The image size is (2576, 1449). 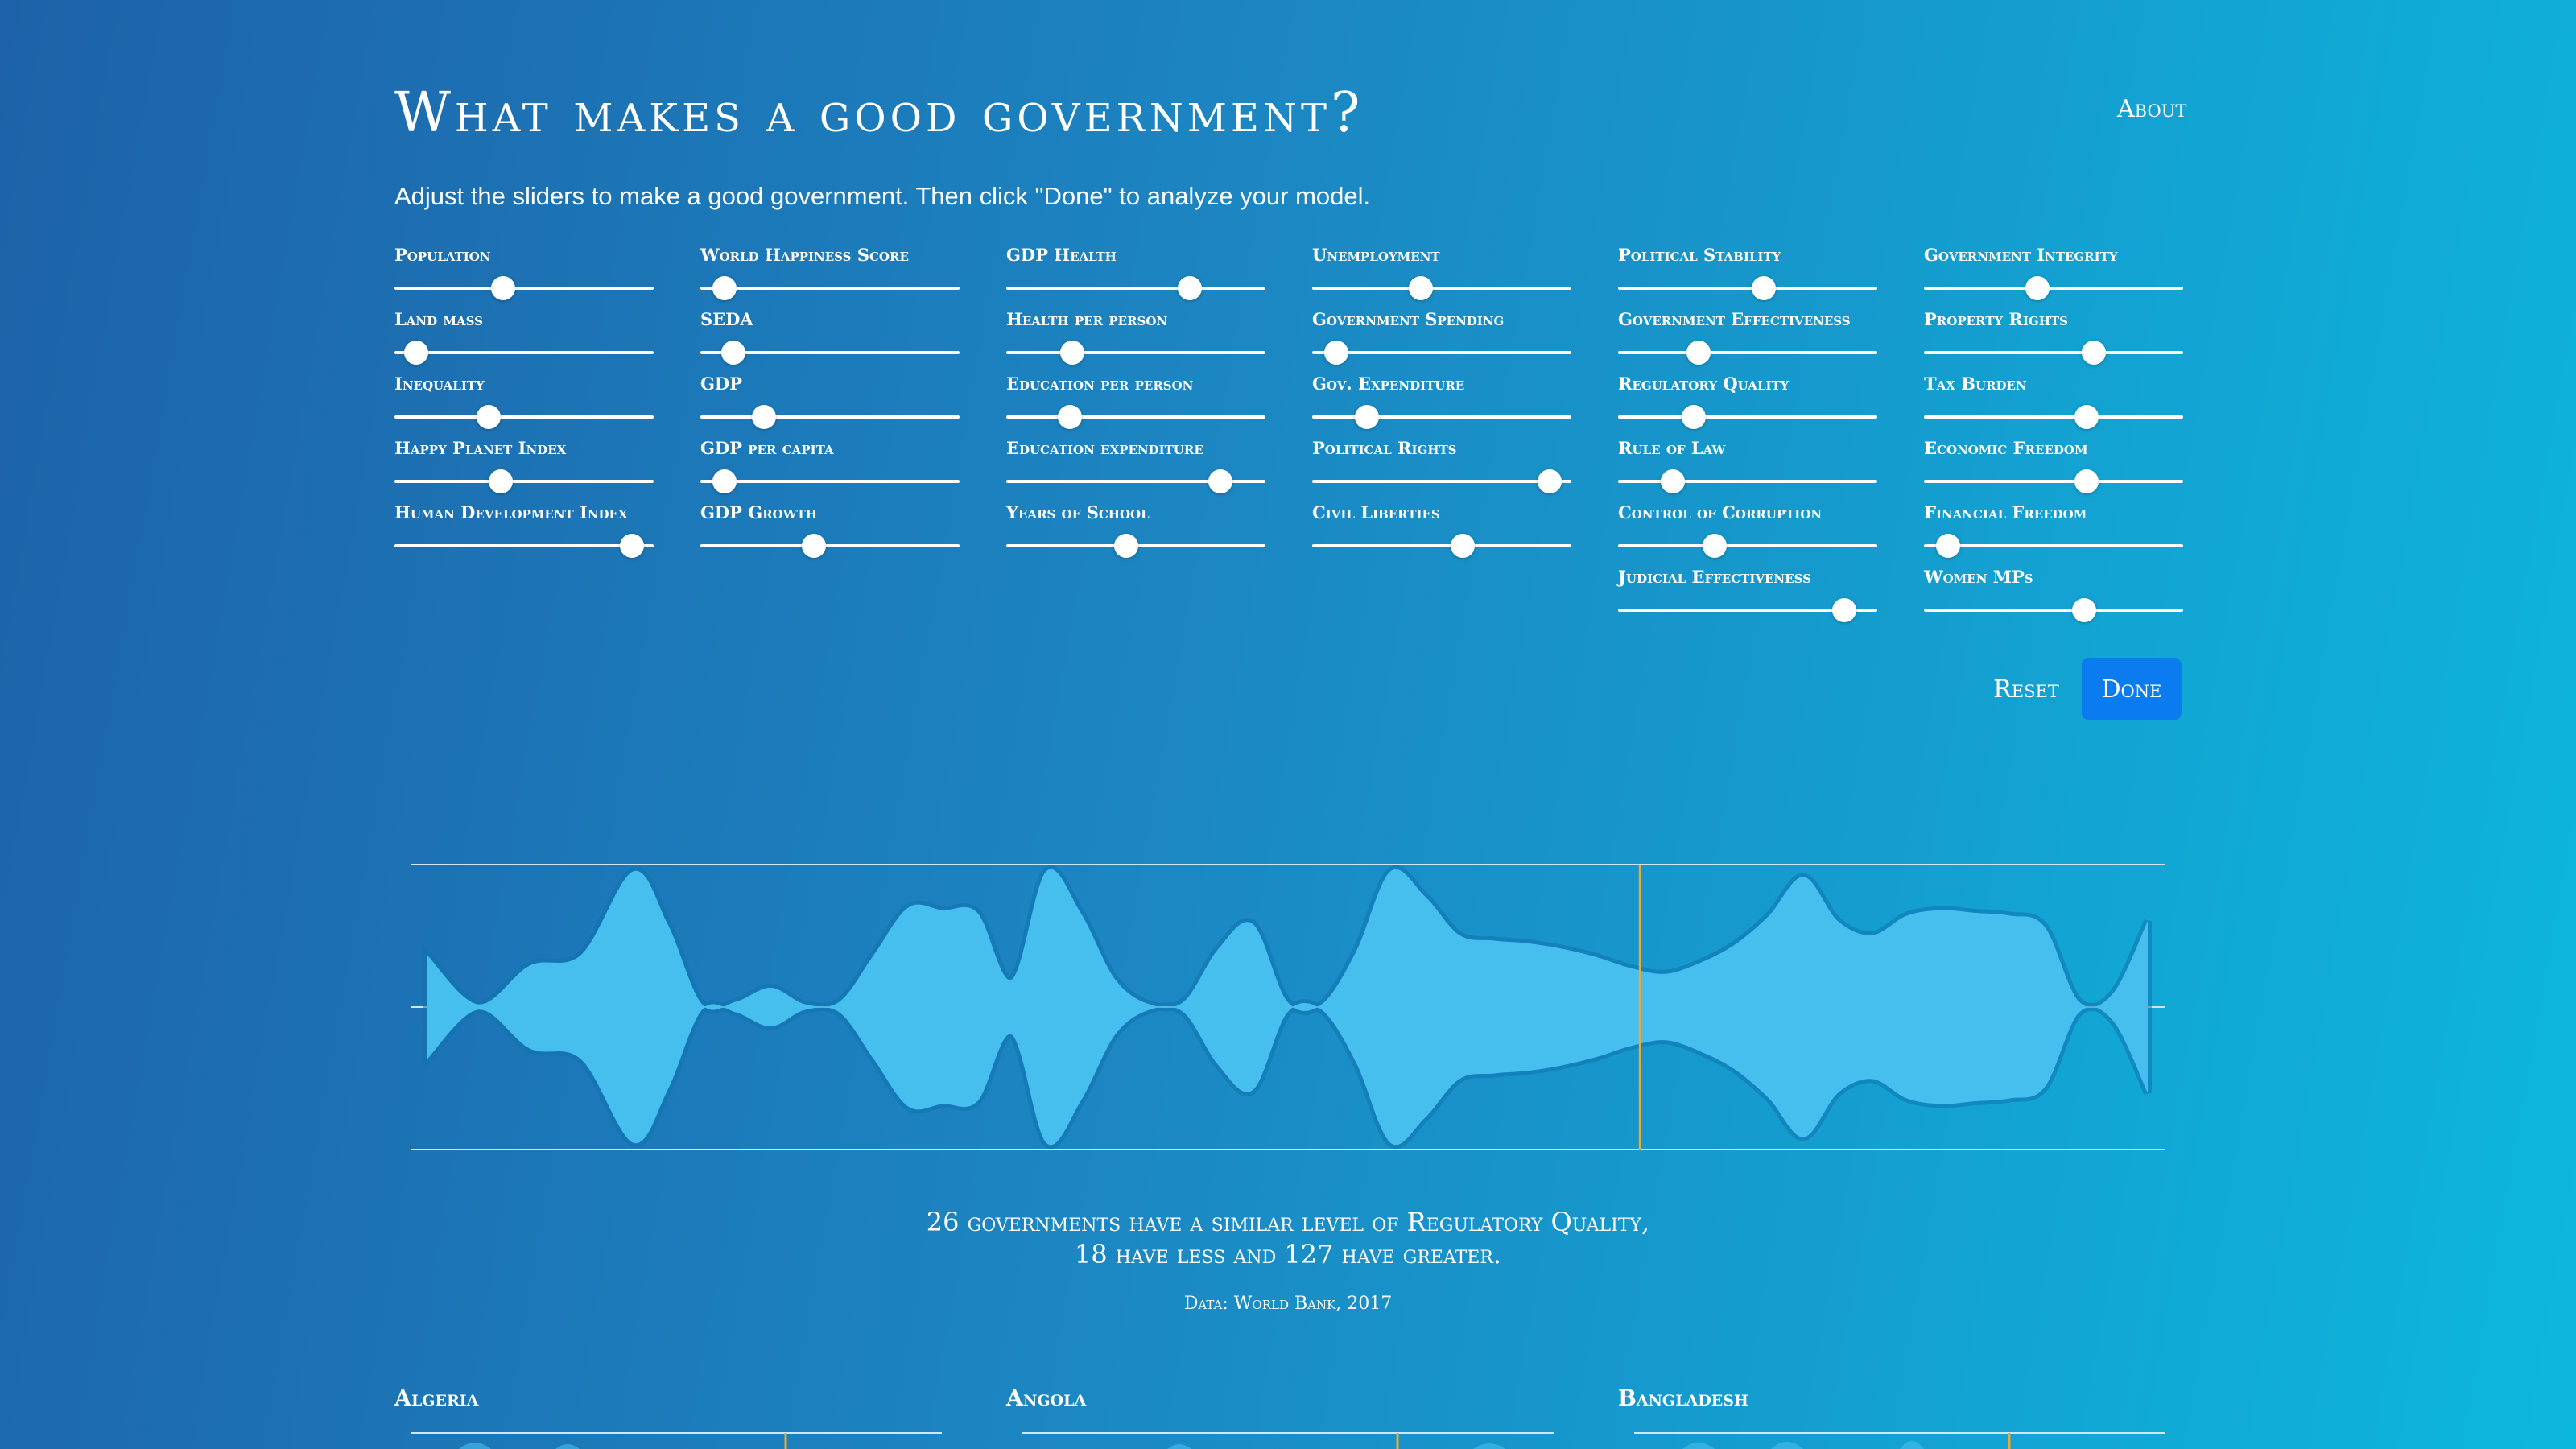 I want to click on slider-political-stability: Political Stability, so click(x=1747, y=274).